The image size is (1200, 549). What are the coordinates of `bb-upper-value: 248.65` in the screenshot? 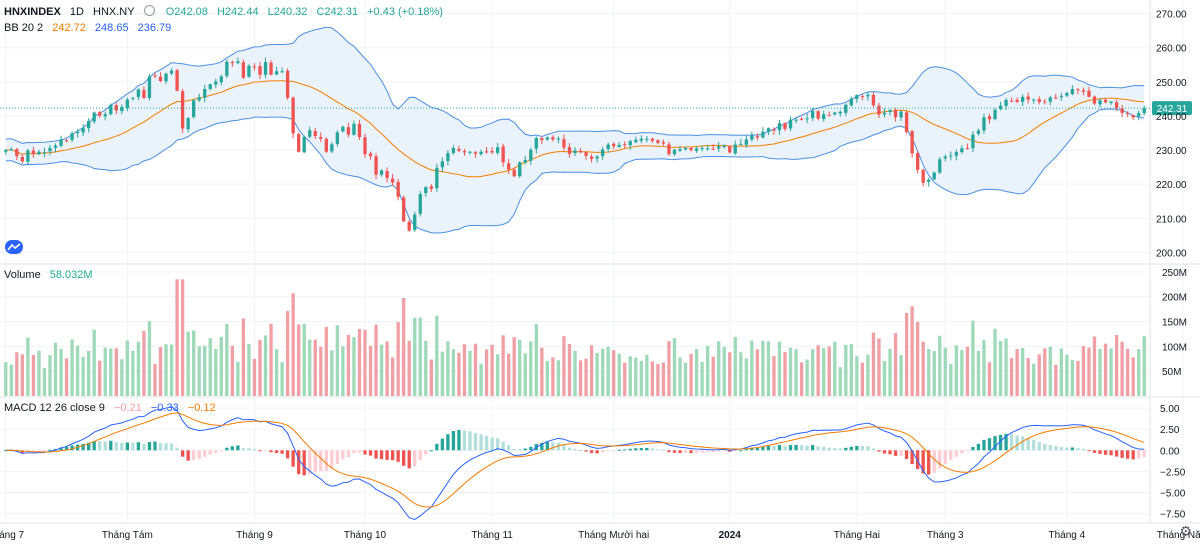 It's located at (111, 28).